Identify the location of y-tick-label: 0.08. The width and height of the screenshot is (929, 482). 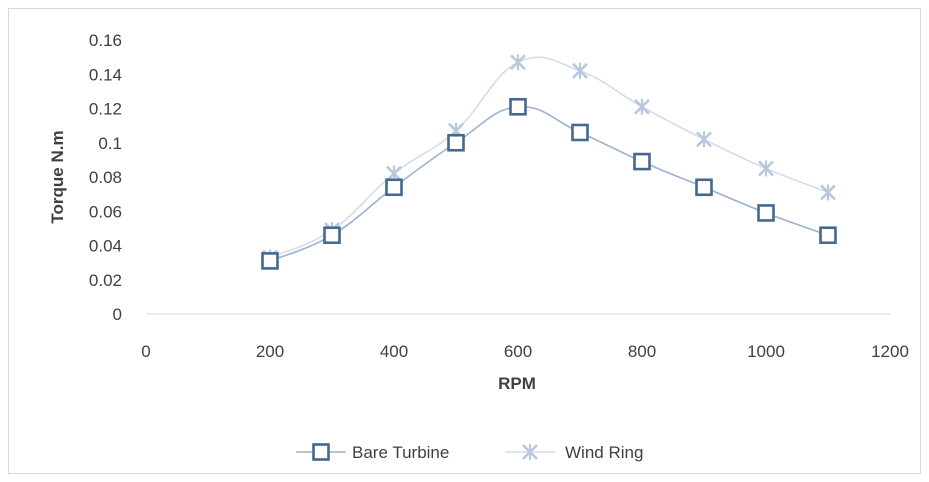
(105, 177).